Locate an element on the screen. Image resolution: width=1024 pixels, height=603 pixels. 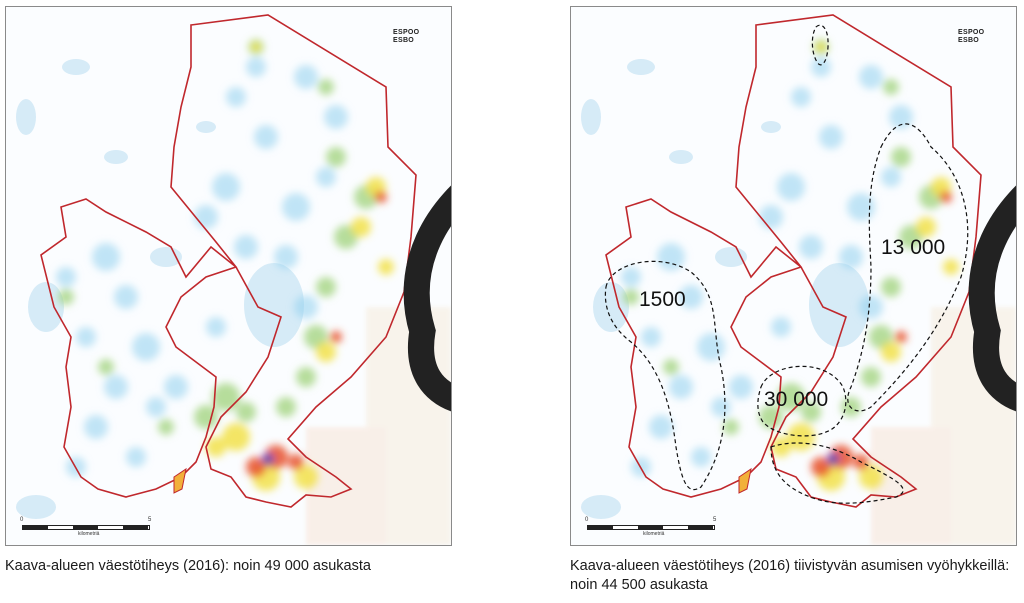
zone-south is located at coordinates (837, 473).